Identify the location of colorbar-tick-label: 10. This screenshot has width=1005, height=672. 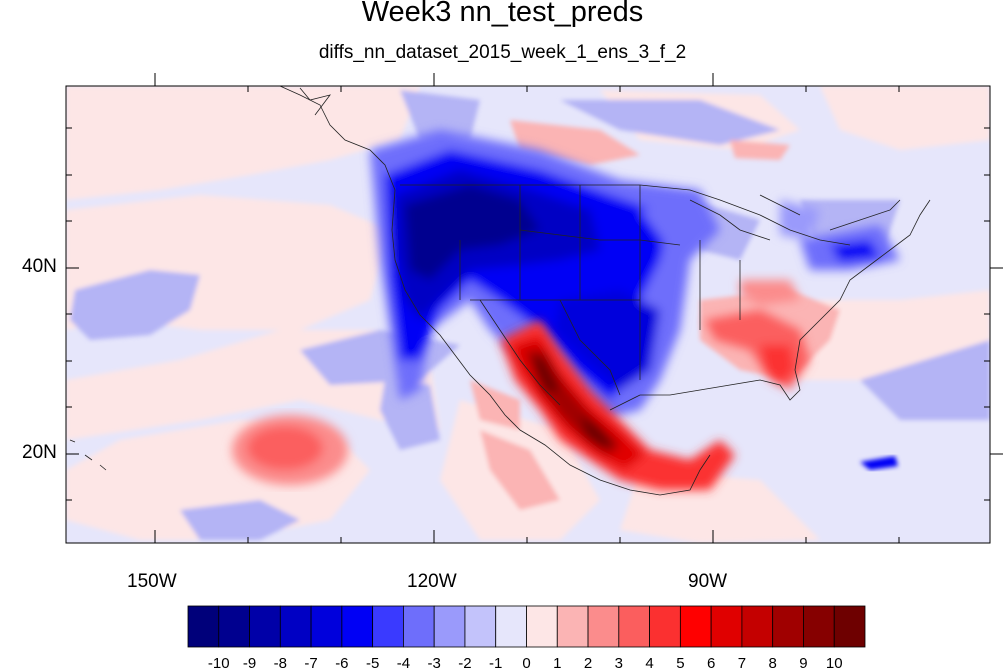
(834, 663).